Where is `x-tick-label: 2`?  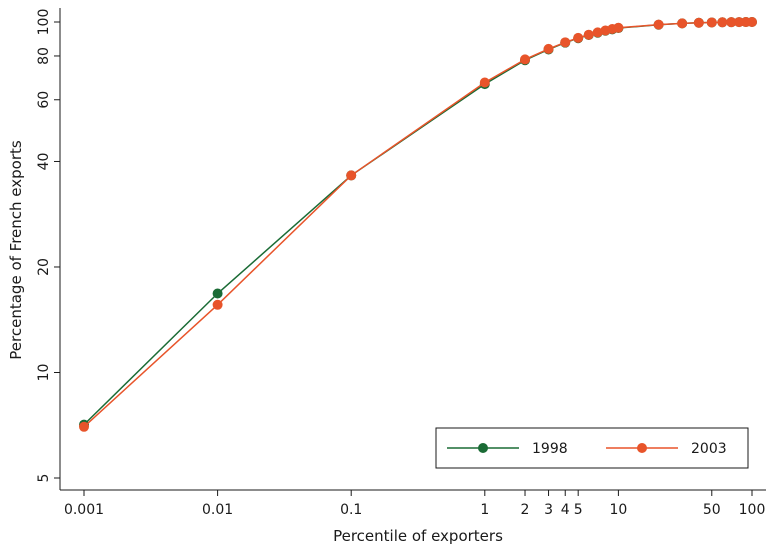
x-tick-label: 2 is located at coordinates (525, 510).